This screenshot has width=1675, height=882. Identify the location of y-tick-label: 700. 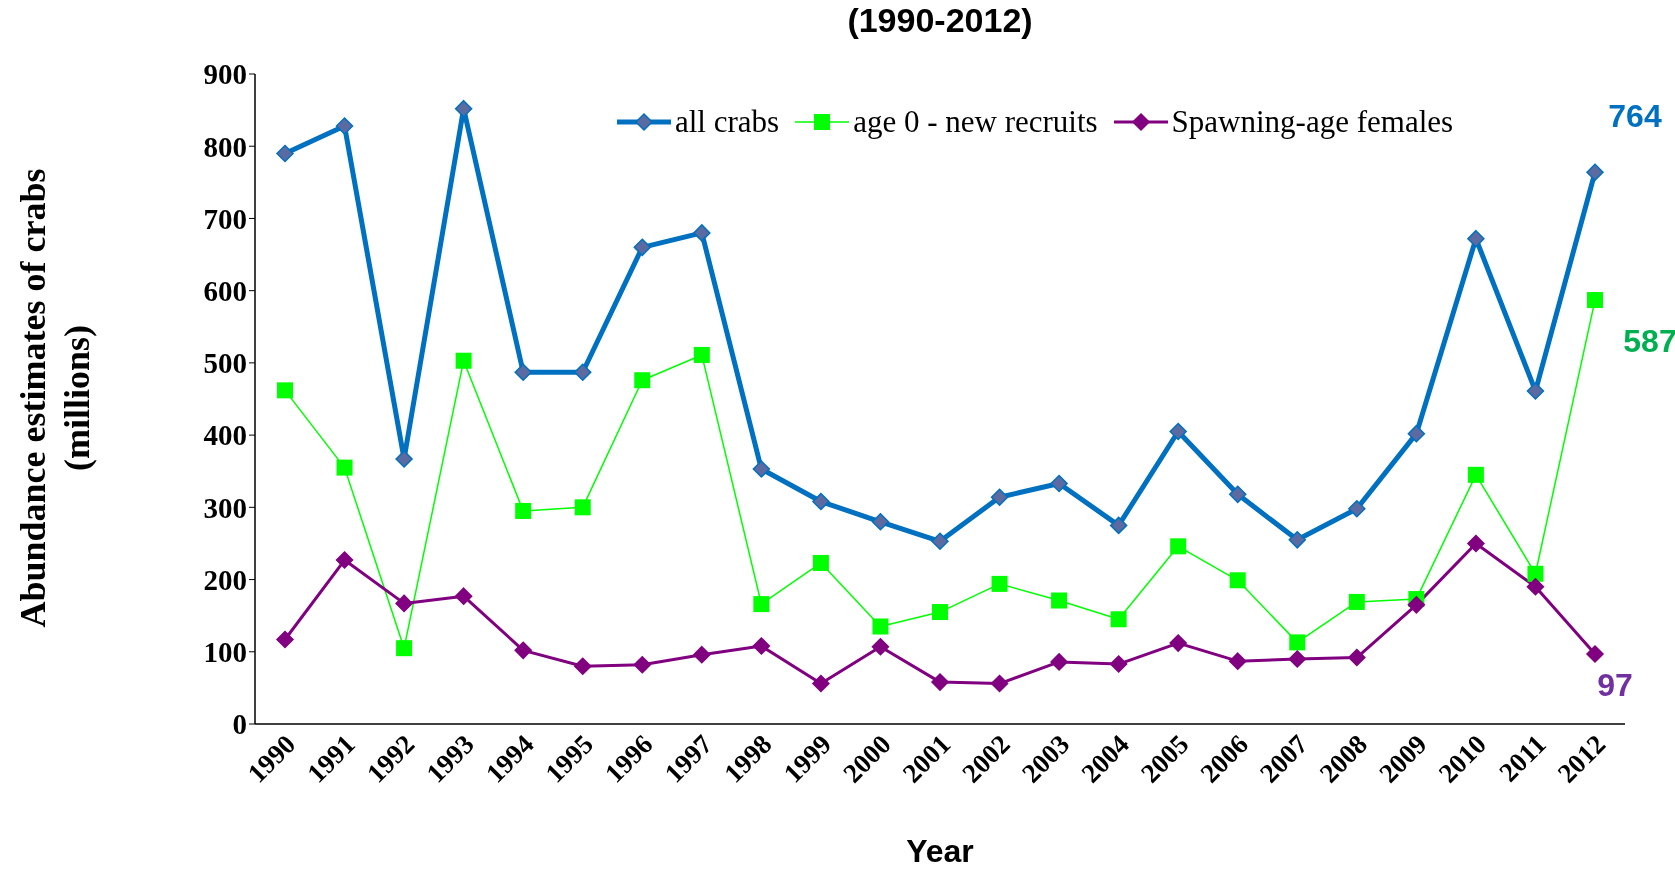
(225, 218).